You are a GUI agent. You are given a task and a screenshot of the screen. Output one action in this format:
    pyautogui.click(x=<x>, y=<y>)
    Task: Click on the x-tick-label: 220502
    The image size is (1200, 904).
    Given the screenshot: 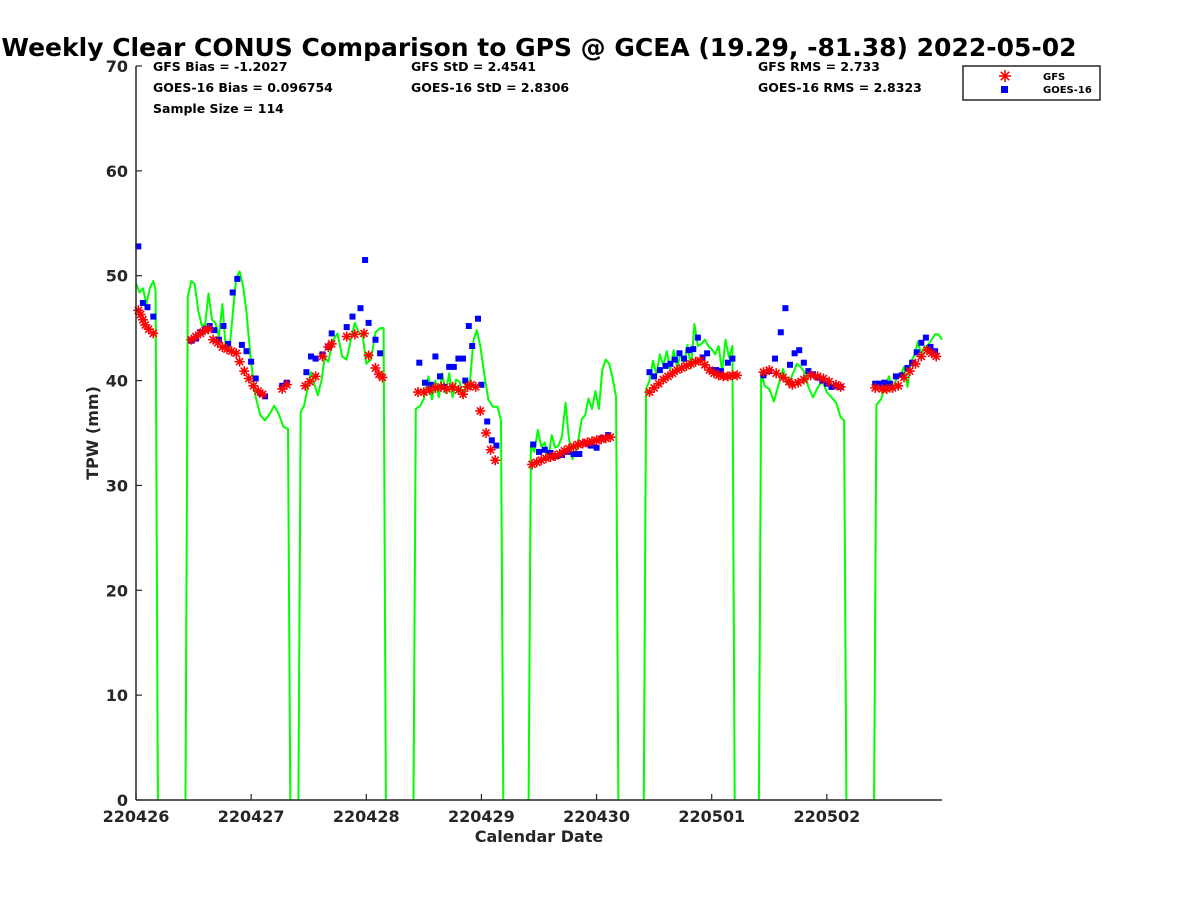 What is the action you would take?
    pyautogui.click(x=826, y=816)
    